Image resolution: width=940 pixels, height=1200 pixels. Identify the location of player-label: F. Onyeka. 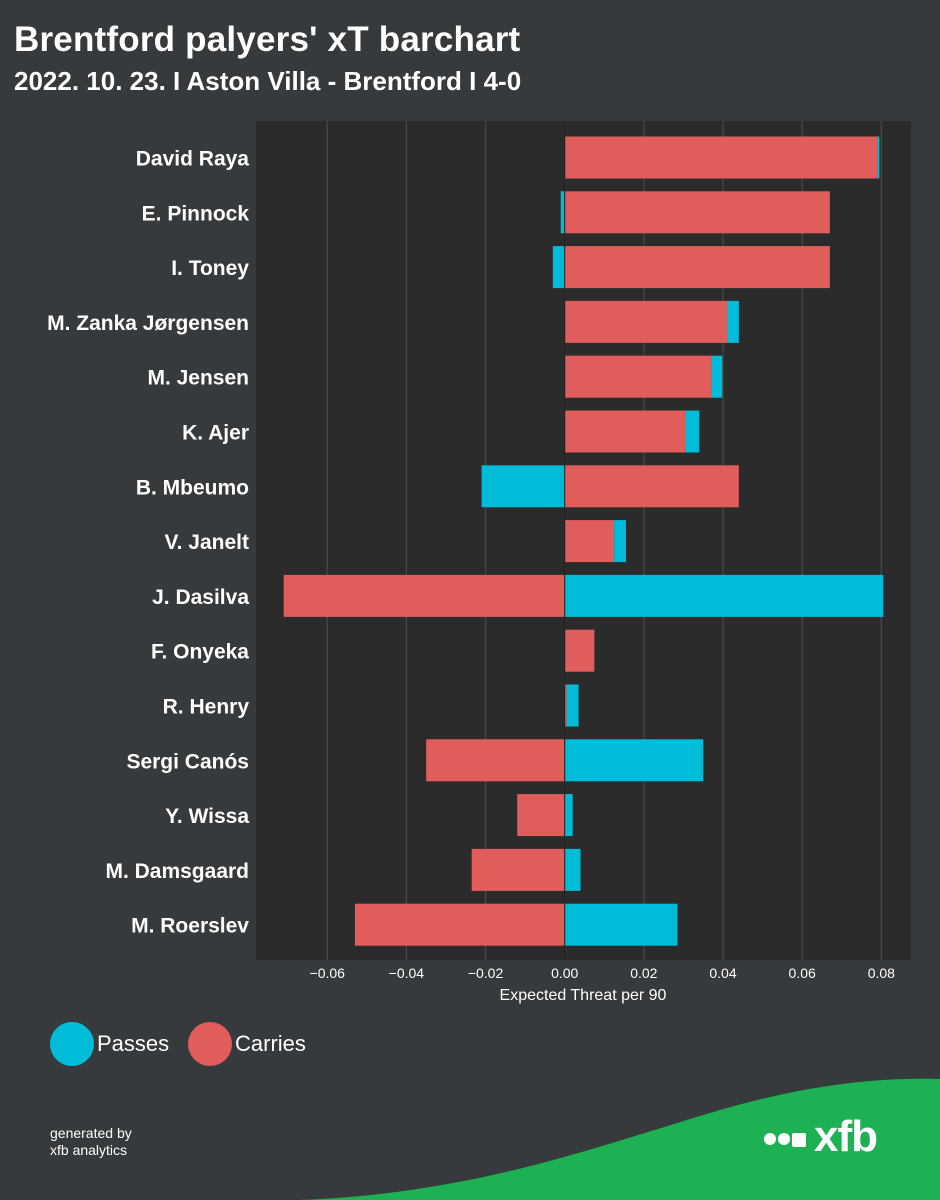
(200, 652).